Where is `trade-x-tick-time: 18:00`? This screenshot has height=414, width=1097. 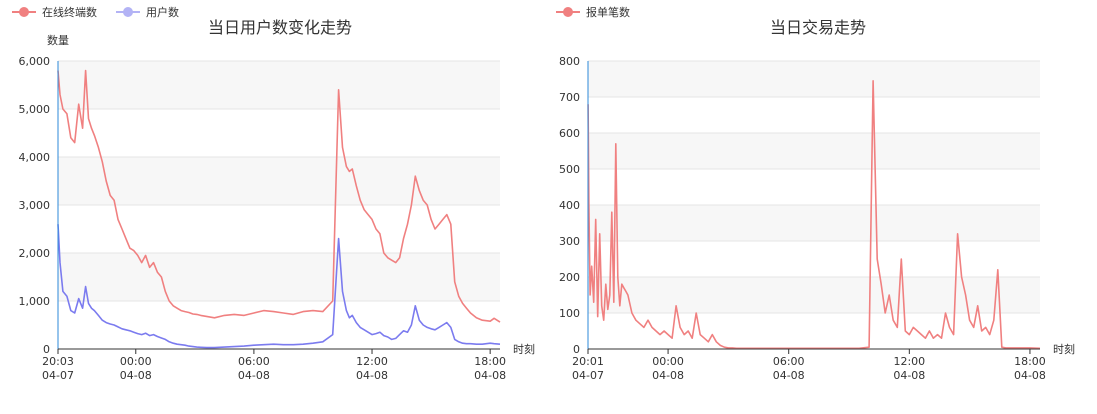
trade-x-tick-time: 18:00 is located at coordinates (1030, 361).